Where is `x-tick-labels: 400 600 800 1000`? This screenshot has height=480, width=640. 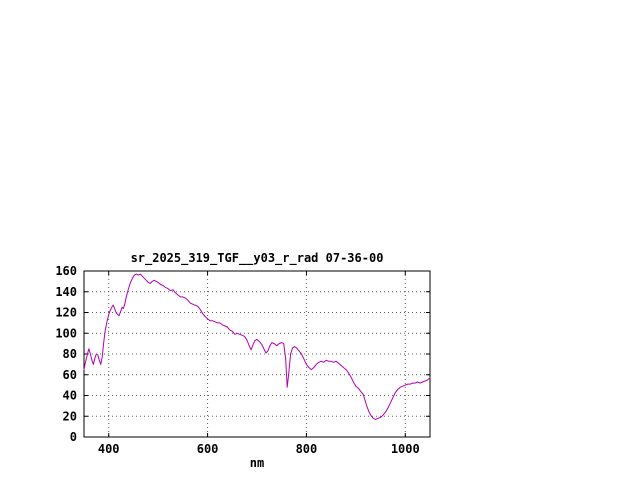
x-tick-labels: 400 600 800 1000 is located at coordinates (259, 449).